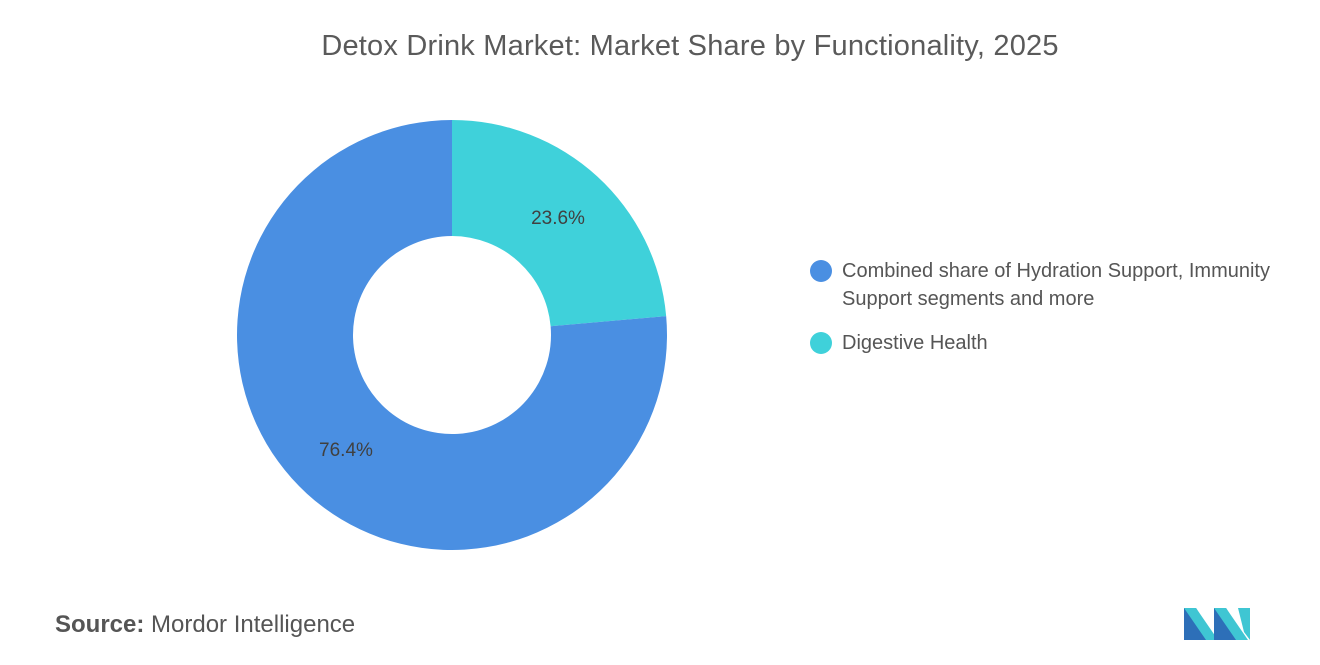 The image size is (1320, 665). Describe the element at coordinates (253, 624) in the screenshot. I see `source-text: Mordor Intelligence` at that location.